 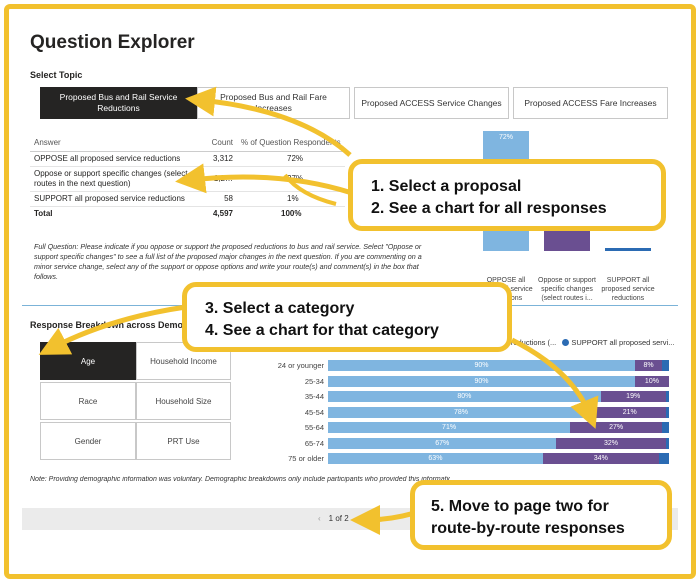 I want to click on bar-segment-specific: 8%, so click(x=648, y=365).